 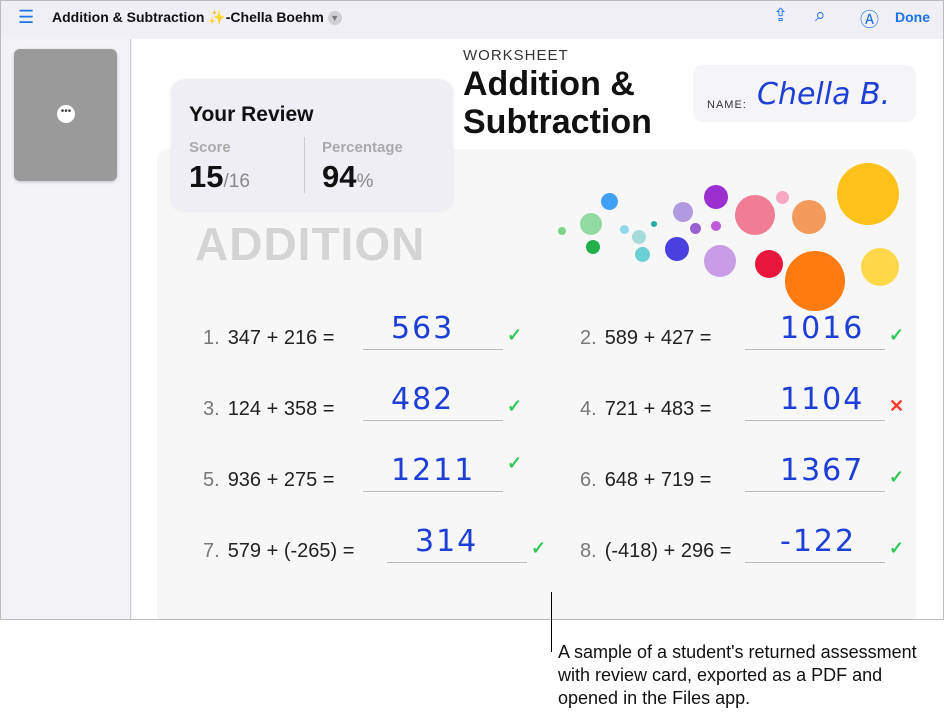 I want to click on handwritten-answer: 314, so click(x=447, y=541).